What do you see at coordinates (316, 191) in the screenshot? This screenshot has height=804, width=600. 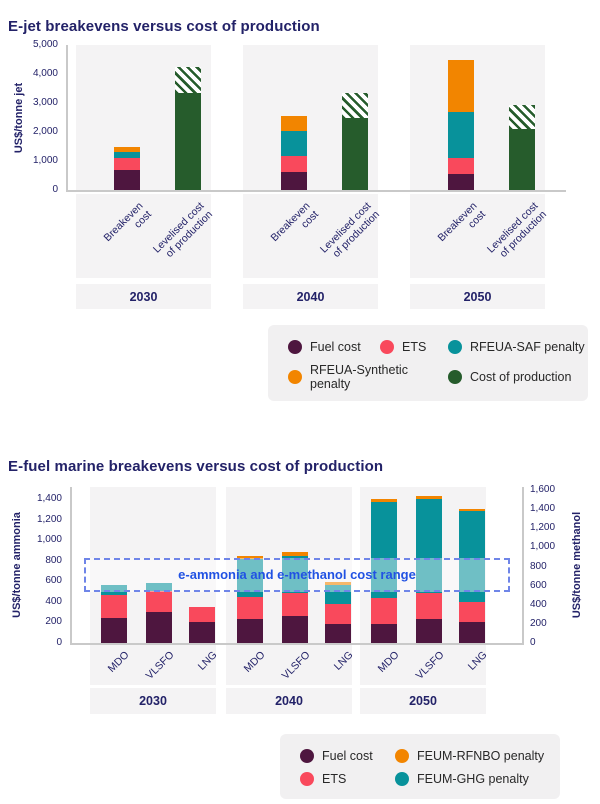 I see `jet-x-axis-line` at bounding box center [316, 191].